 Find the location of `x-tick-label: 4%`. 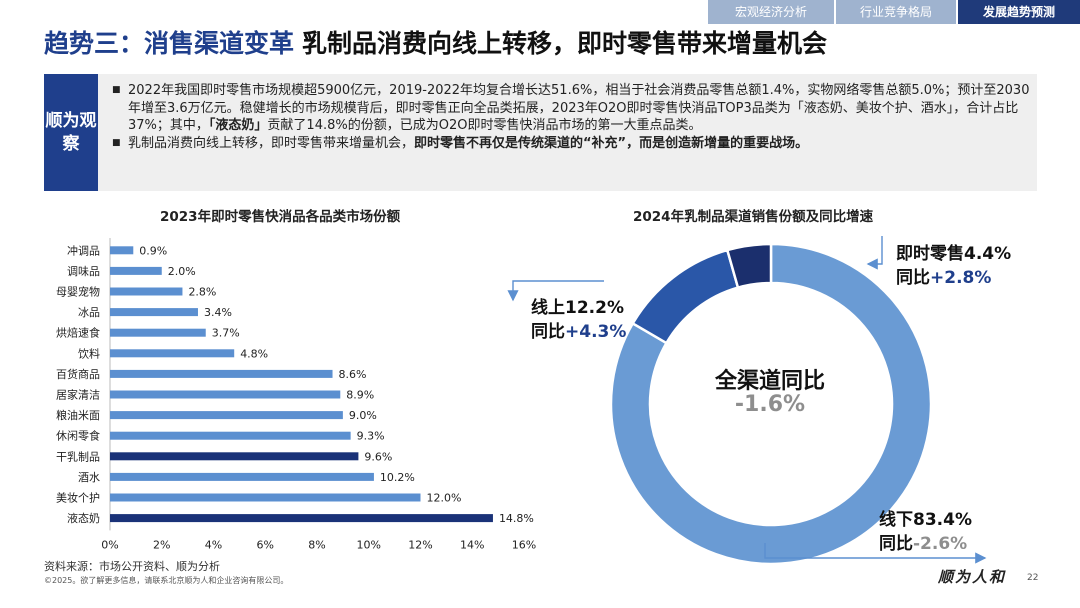

x-tick-label: 4% is located at coordinates (213, 544).